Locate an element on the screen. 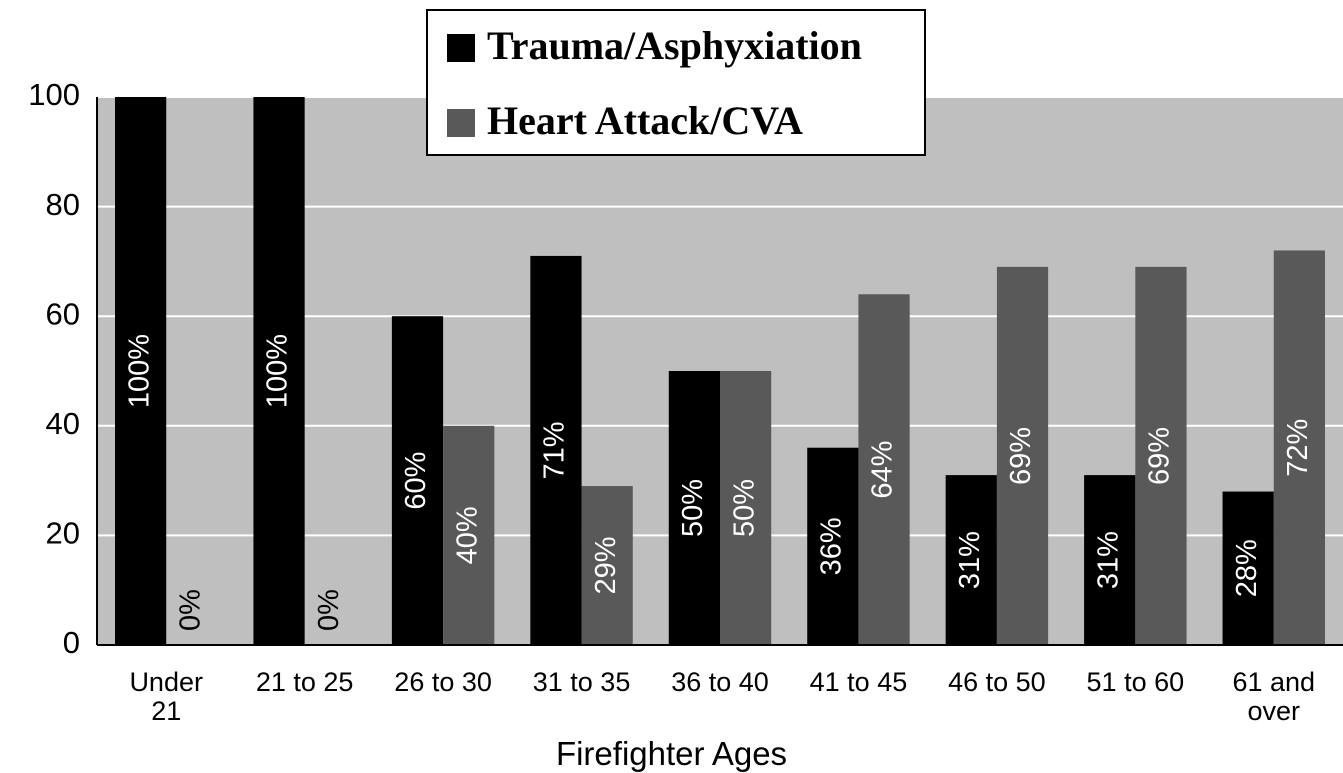 This screenshot has height=773, width=1343. data-label: 40% is located at coordinates (467, 535).